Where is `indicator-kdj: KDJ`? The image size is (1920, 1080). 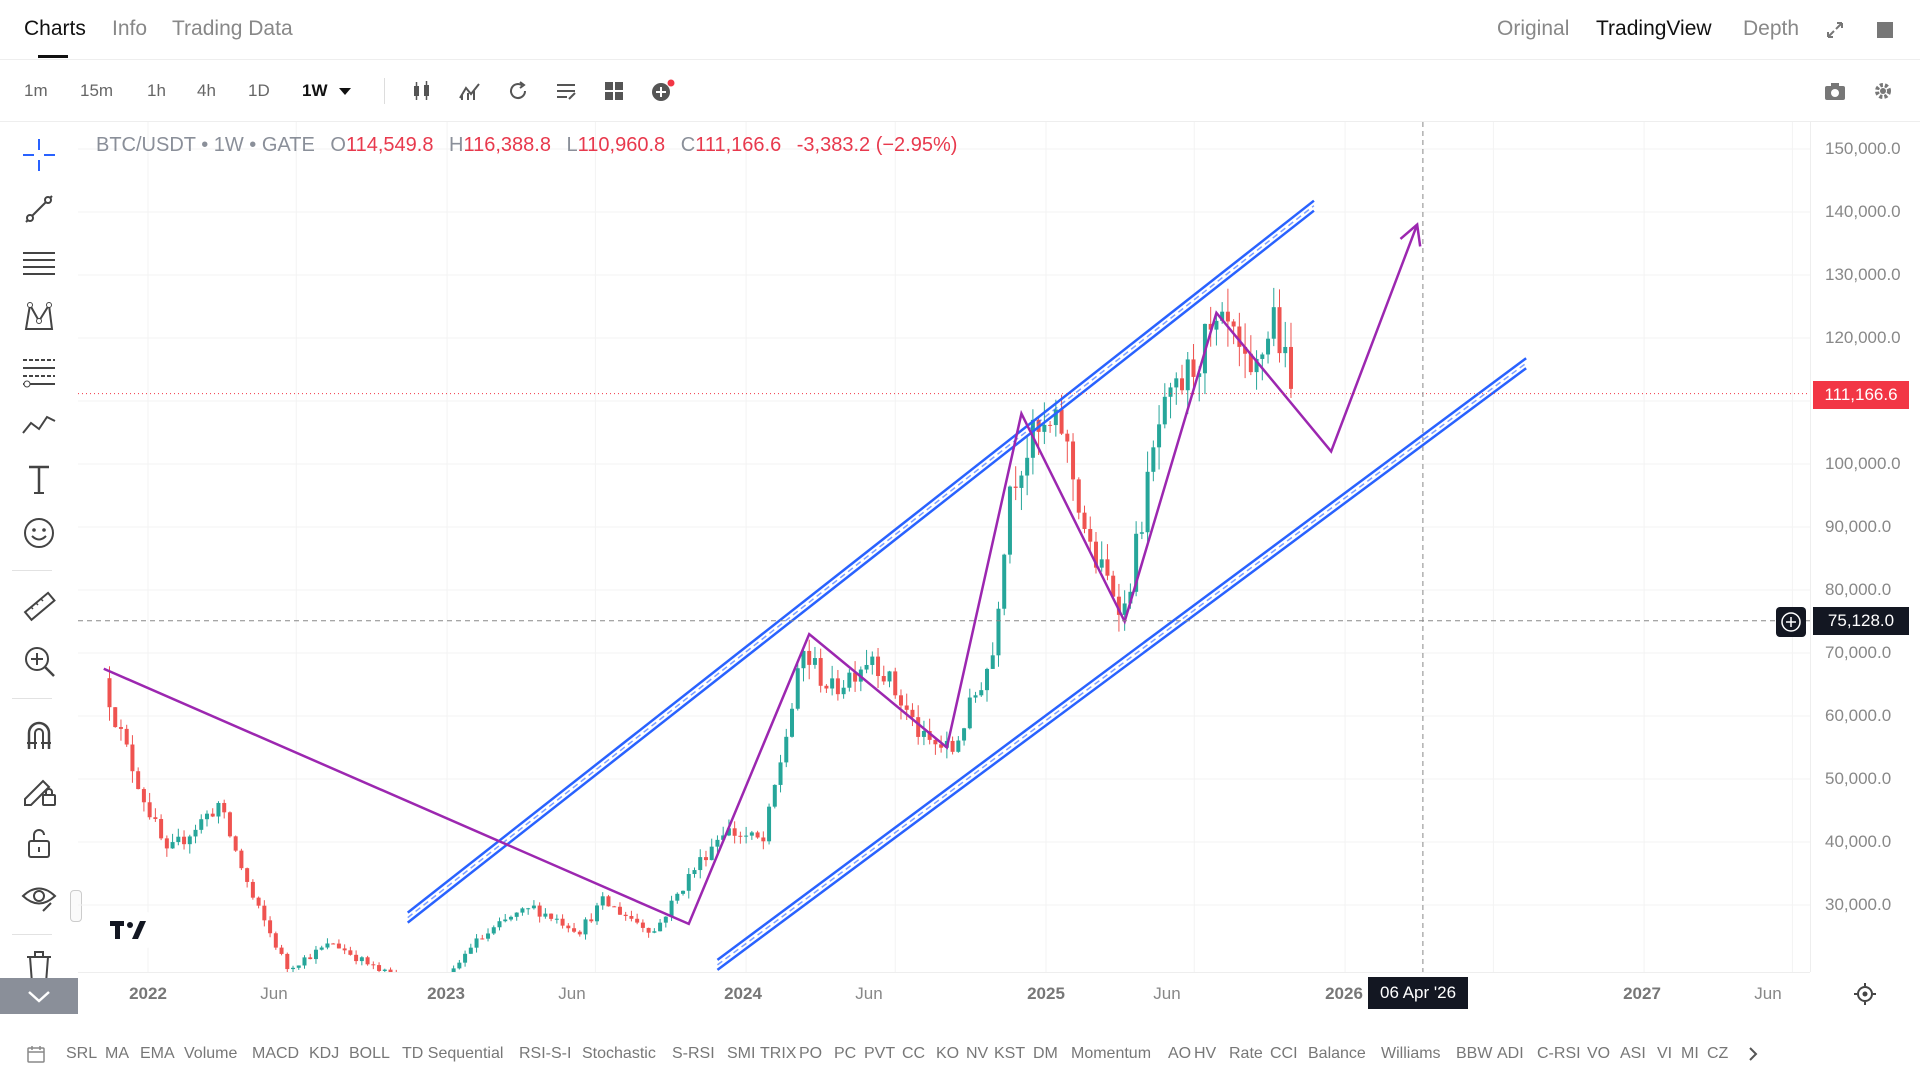 indicator-kdj: KDJ is located at coordinates (324, 1053).